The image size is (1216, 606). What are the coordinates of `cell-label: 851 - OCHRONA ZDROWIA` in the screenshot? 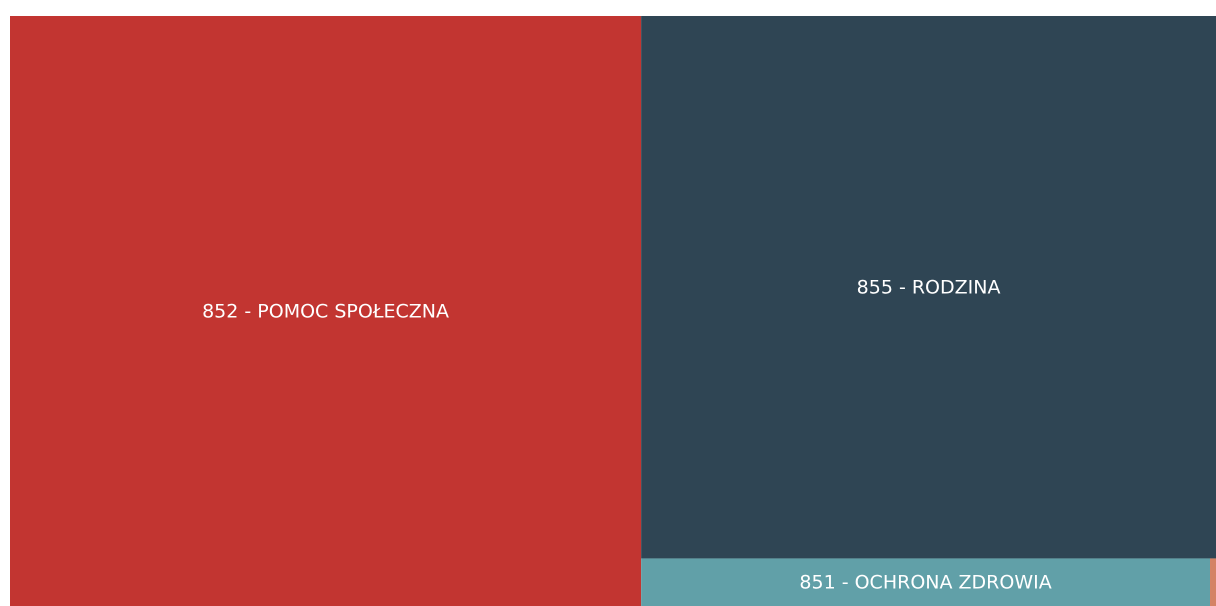 It's located at (925, 583).